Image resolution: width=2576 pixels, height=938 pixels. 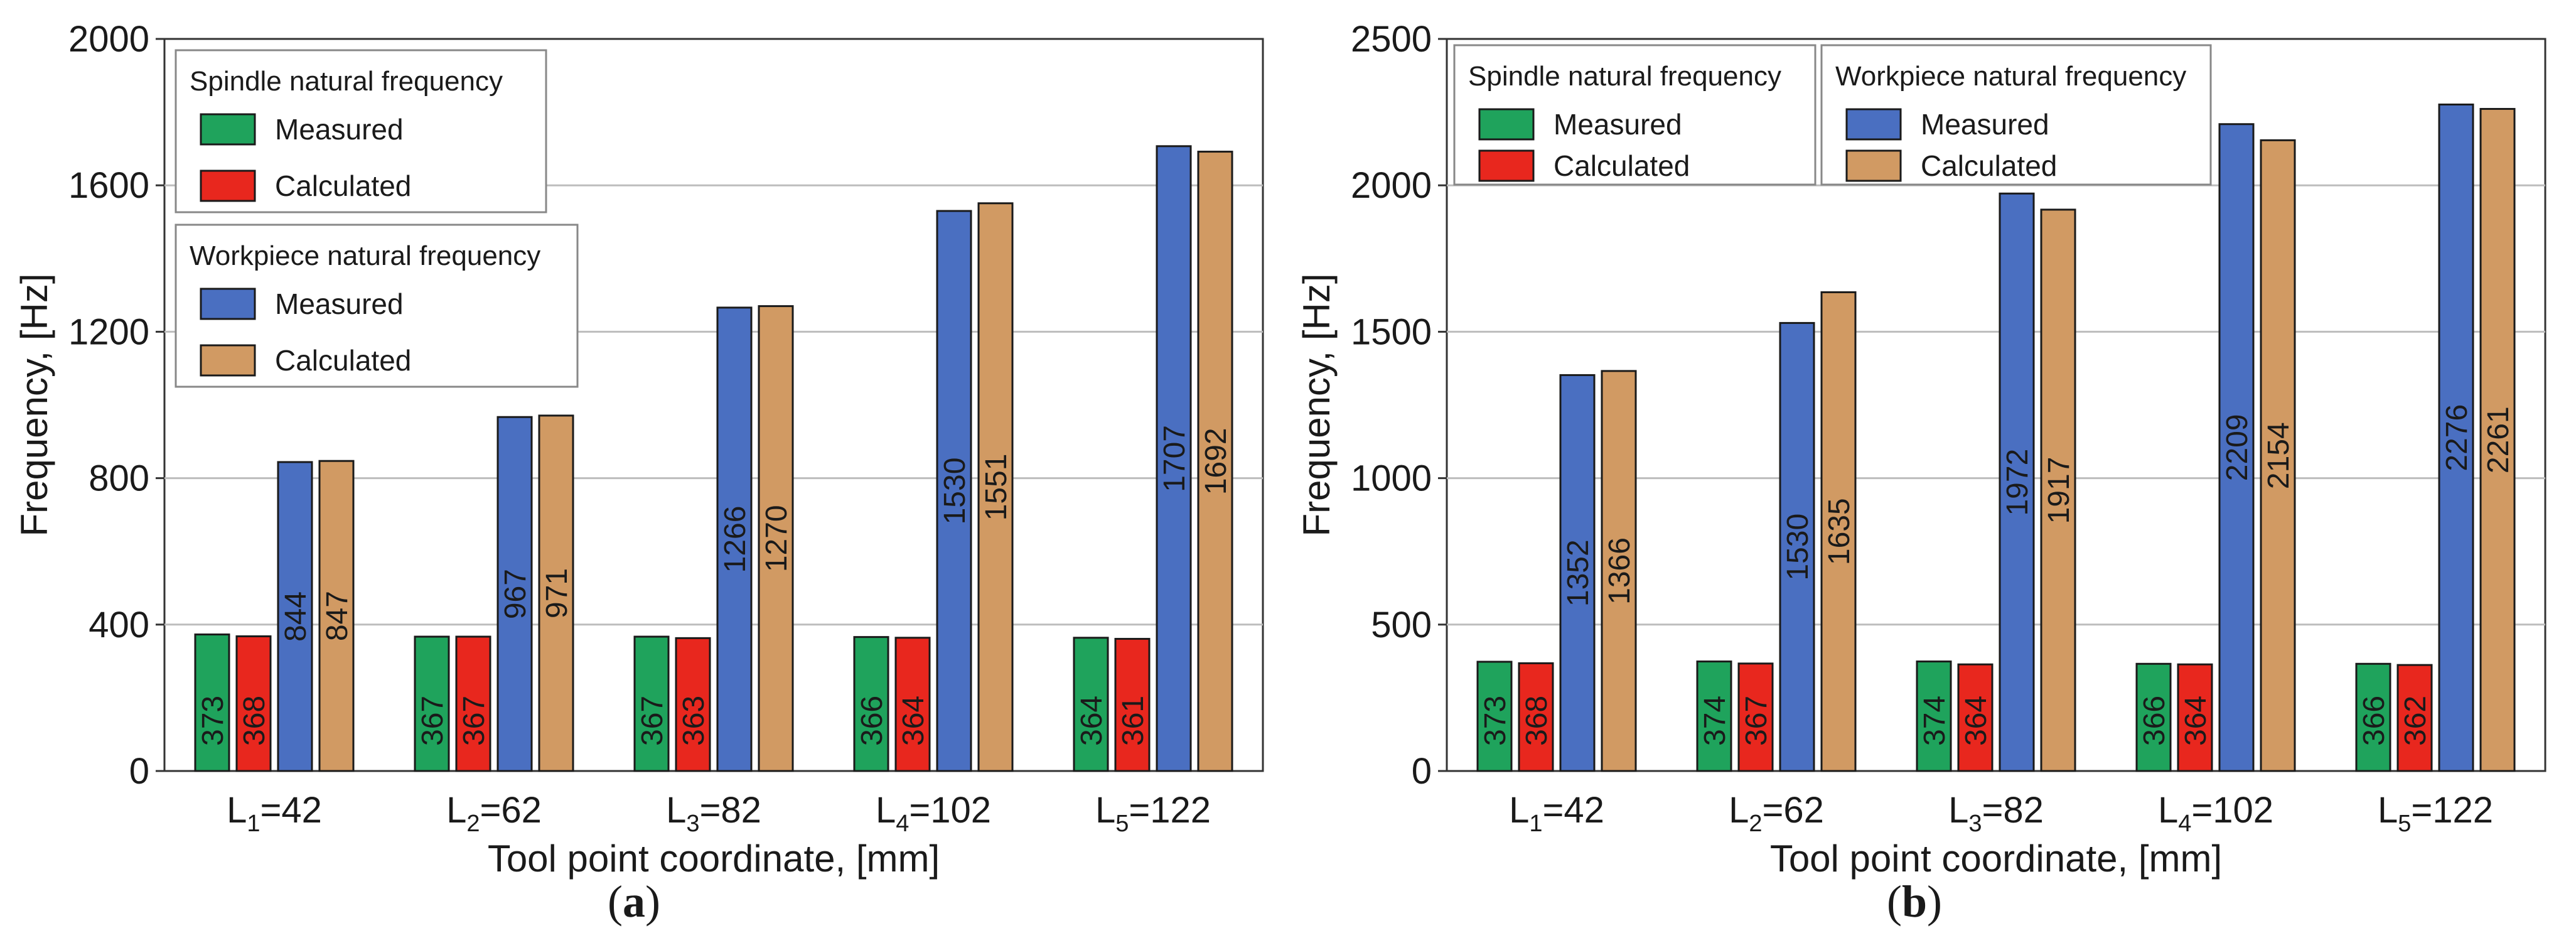 What do you see at coordinates (2415, 721) in the screenshot?
I see `bar-value-label: 362` at bounding box center [2415, 721].